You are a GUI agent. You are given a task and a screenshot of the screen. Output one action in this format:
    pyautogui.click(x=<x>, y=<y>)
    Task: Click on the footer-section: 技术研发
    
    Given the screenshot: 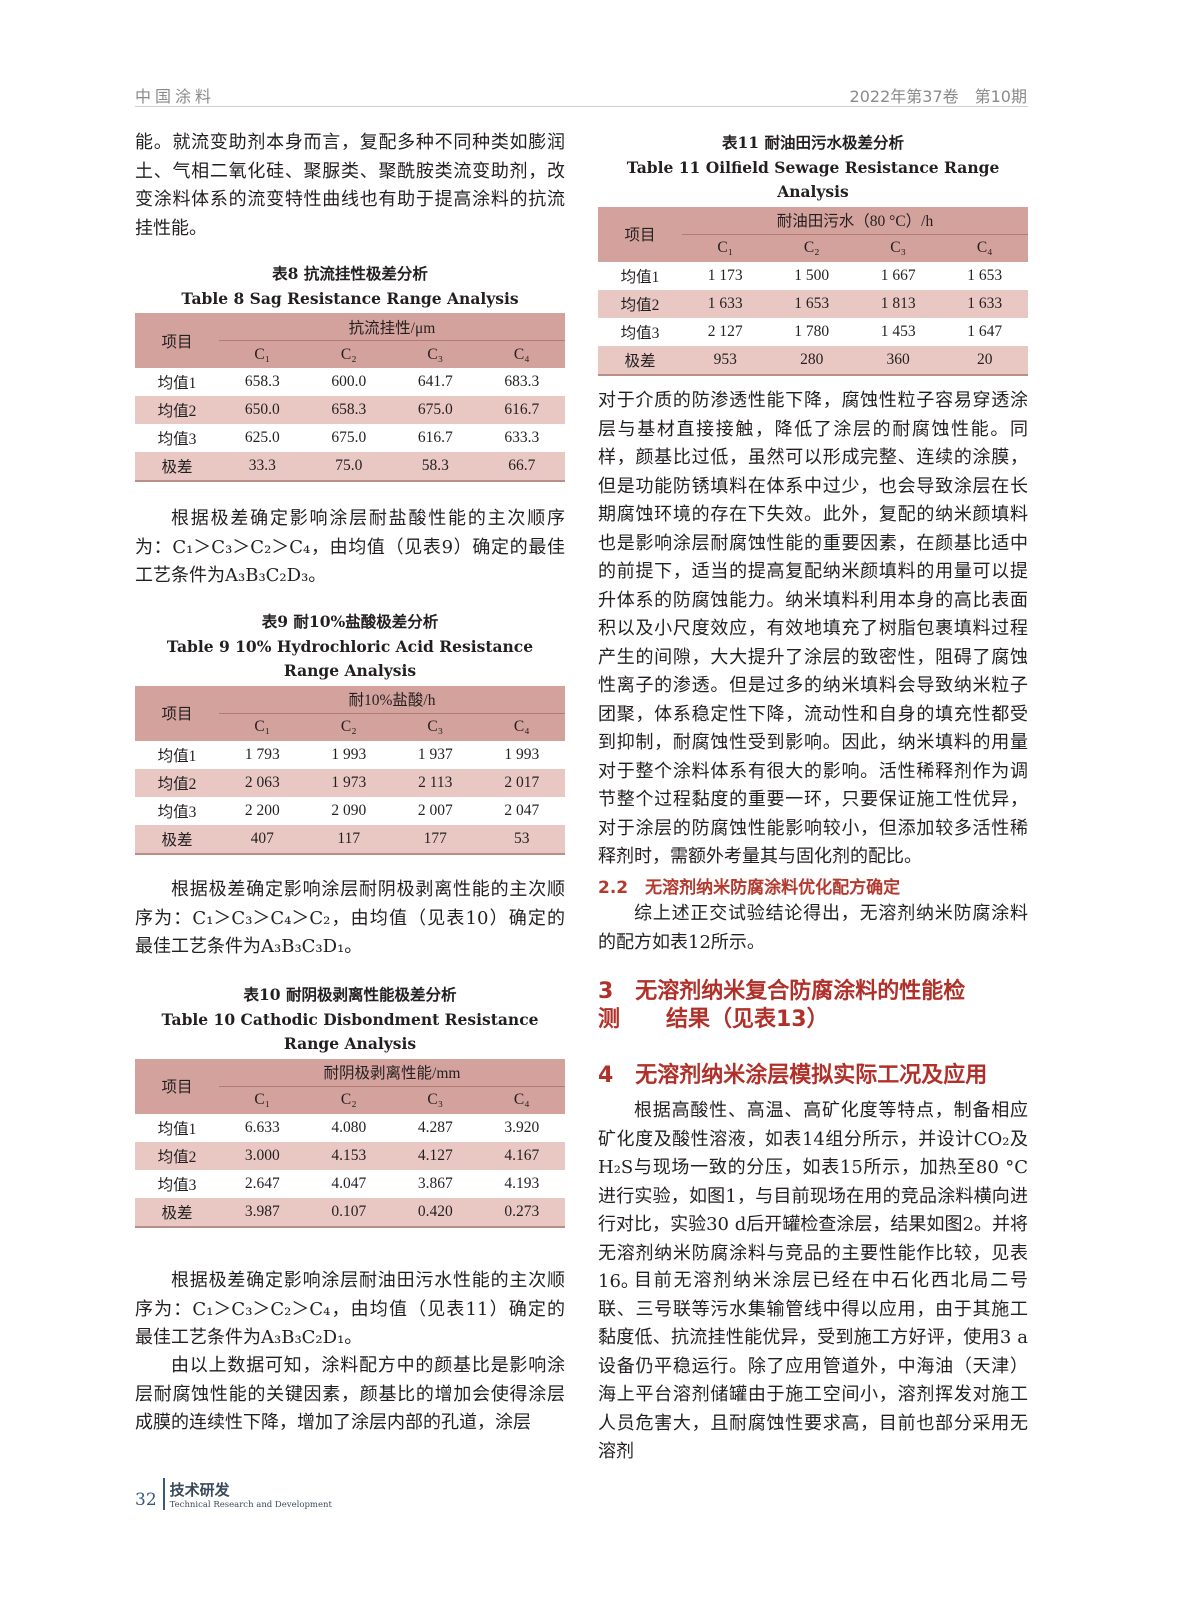 What is the action you would take?
    pyautogui.click(x=199, y=1490)
    